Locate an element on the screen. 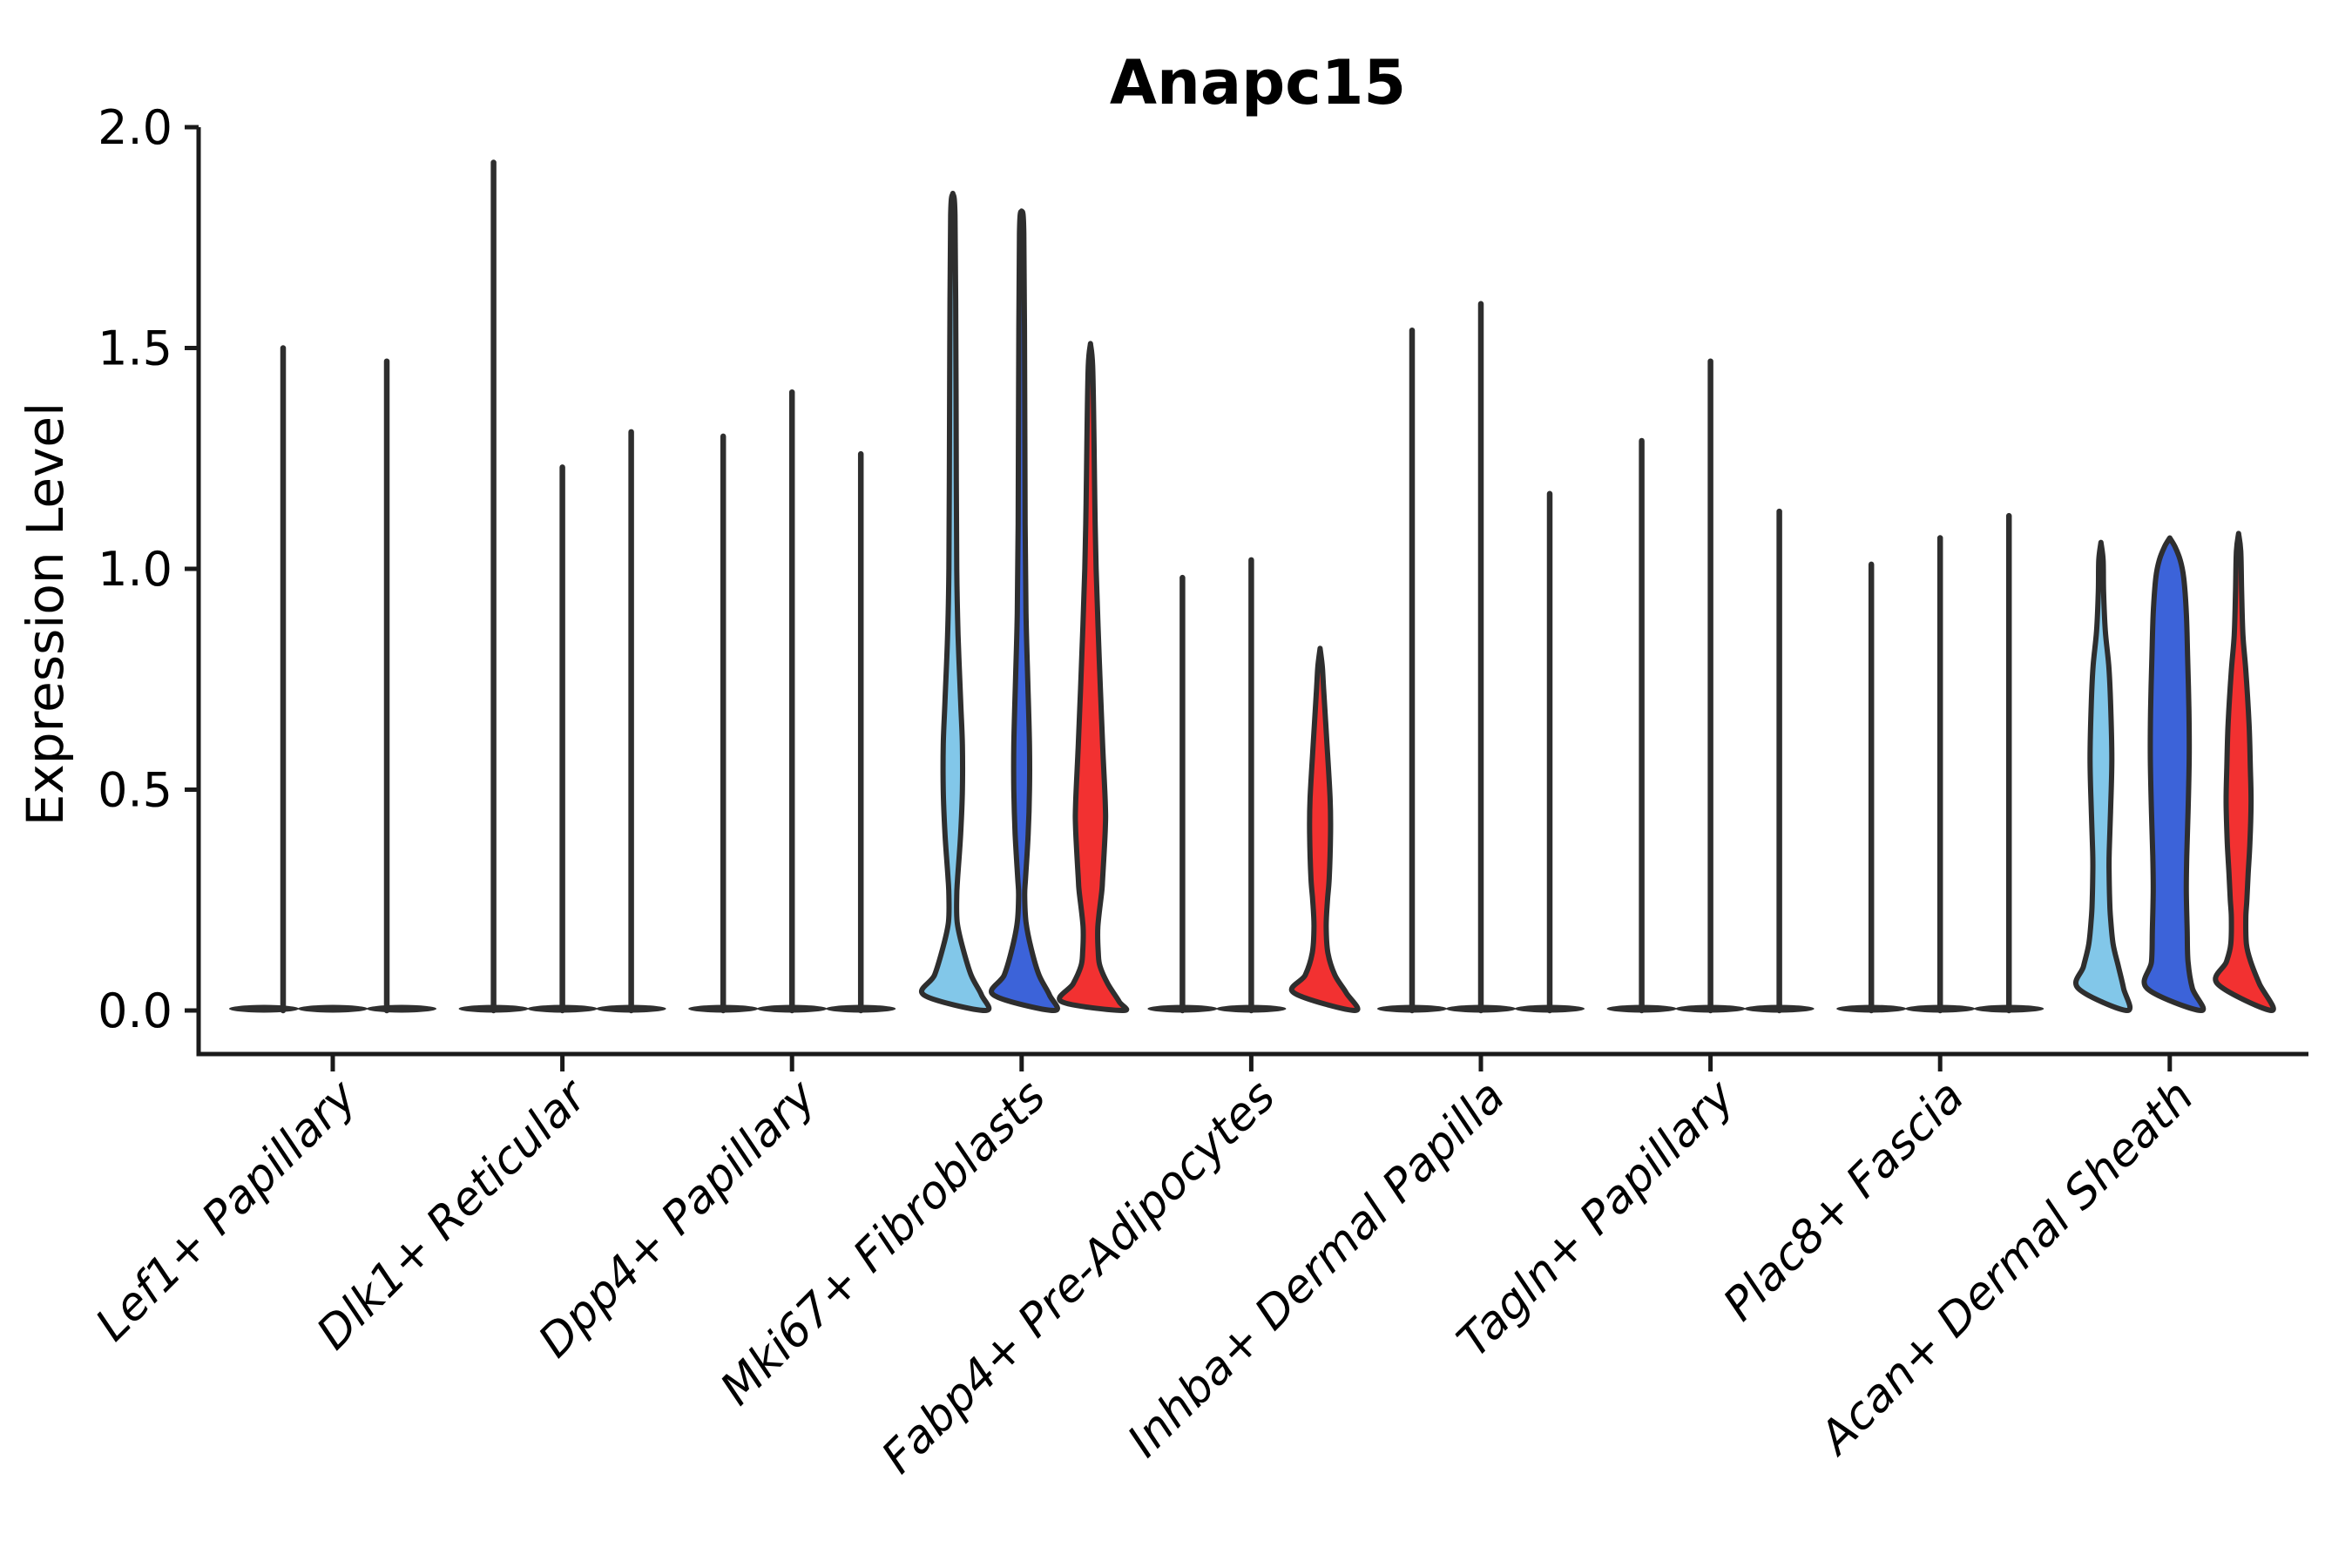 The image size is (2352, 1568). y-axis-label: Expression Level is located at coordinates (45, 614).